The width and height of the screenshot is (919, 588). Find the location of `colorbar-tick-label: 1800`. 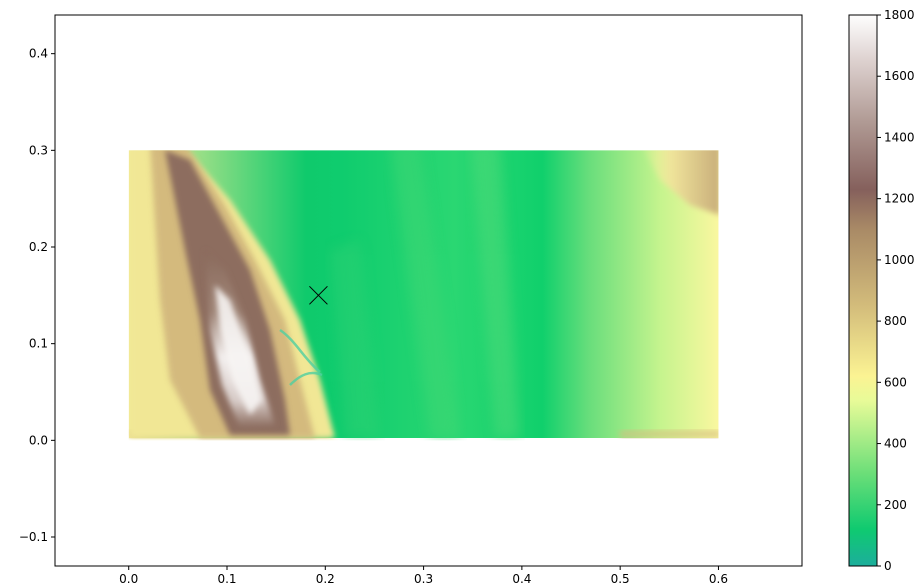

colorbar-tick-label: 1800 is located at coordinates (899, 15).